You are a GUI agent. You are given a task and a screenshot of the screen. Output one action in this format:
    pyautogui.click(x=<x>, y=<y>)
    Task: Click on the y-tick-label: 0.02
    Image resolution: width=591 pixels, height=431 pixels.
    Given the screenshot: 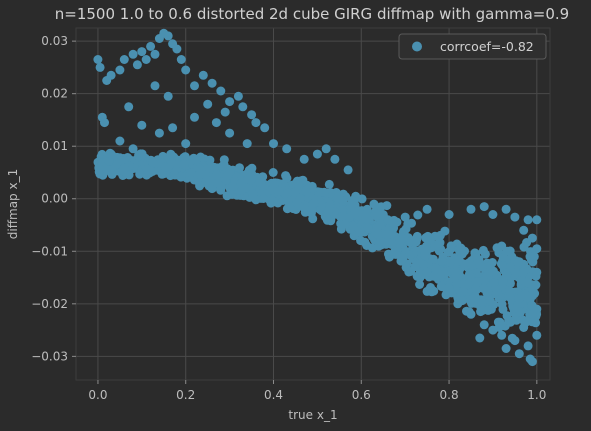 What is the action you would take?
    pyautogui.click(x=54, y=94)
    